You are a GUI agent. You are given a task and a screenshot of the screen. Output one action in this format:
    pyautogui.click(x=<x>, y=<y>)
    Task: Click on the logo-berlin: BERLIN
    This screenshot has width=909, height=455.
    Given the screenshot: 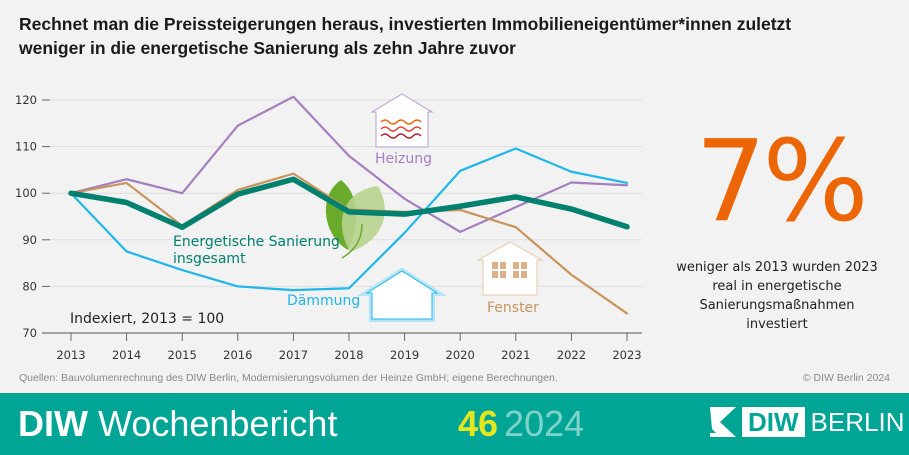 What is the action you would take?
    pyautogui.click(x=857, y=422)
    